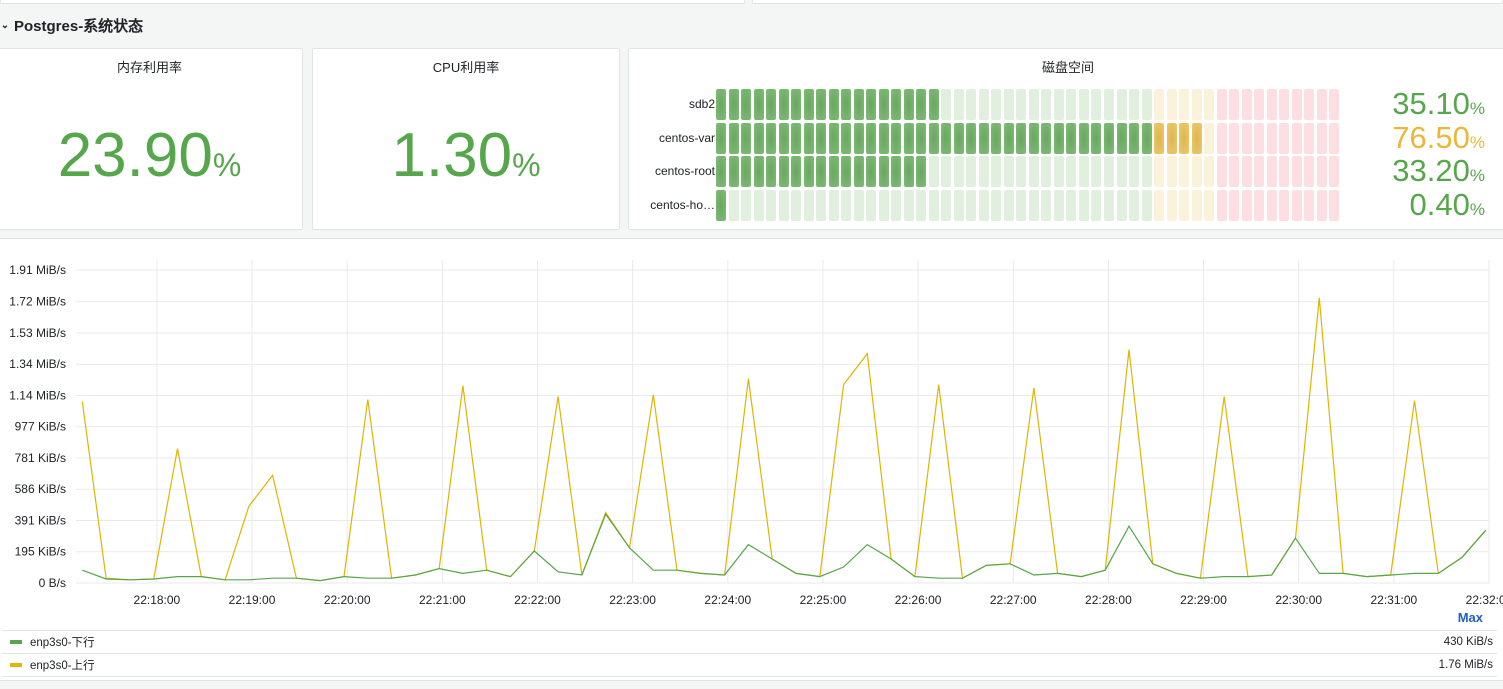 The height and width of the screenshot is (689, 1503). Describe the element at coordinates (40, 520) in the screenshot. I see `y-tick-label: 391 KiB/s` at that location.